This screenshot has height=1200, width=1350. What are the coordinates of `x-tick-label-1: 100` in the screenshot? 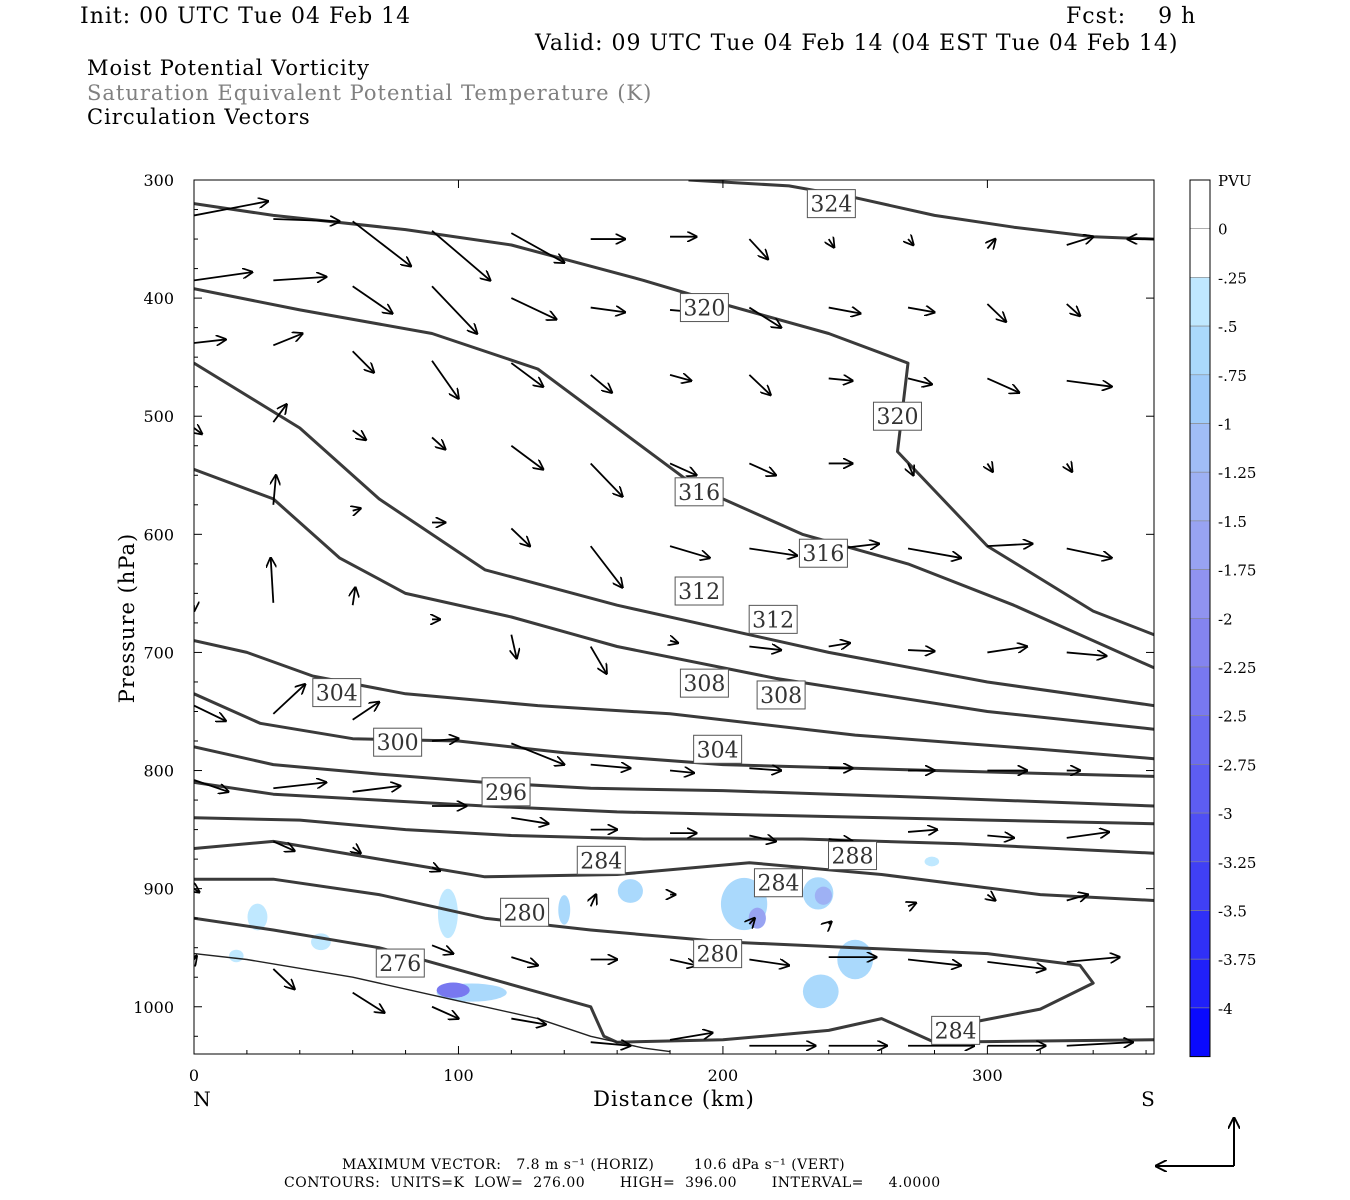 It's located at (458, 1075).